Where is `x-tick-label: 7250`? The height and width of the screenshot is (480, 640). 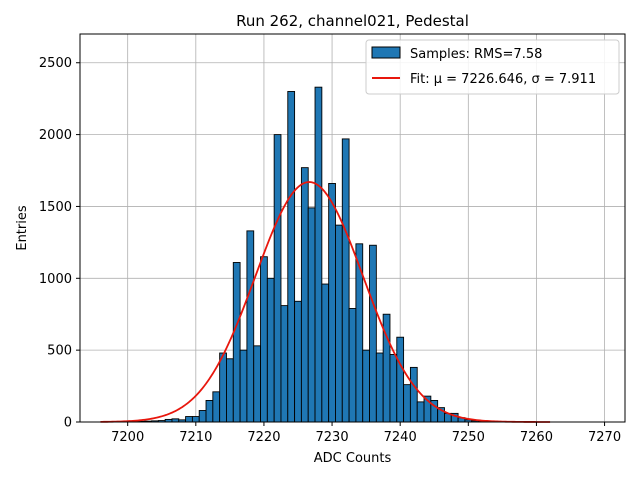 x-tick-label: 7250 is located at coordinates (468, 437).